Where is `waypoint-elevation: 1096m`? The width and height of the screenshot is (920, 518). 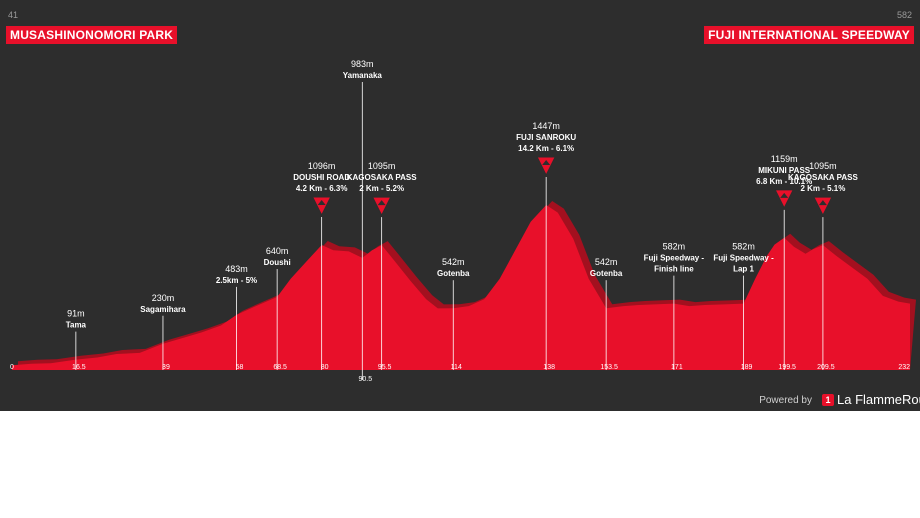
waypoint-elevation: 1096m is located at coordinates (322, 166).